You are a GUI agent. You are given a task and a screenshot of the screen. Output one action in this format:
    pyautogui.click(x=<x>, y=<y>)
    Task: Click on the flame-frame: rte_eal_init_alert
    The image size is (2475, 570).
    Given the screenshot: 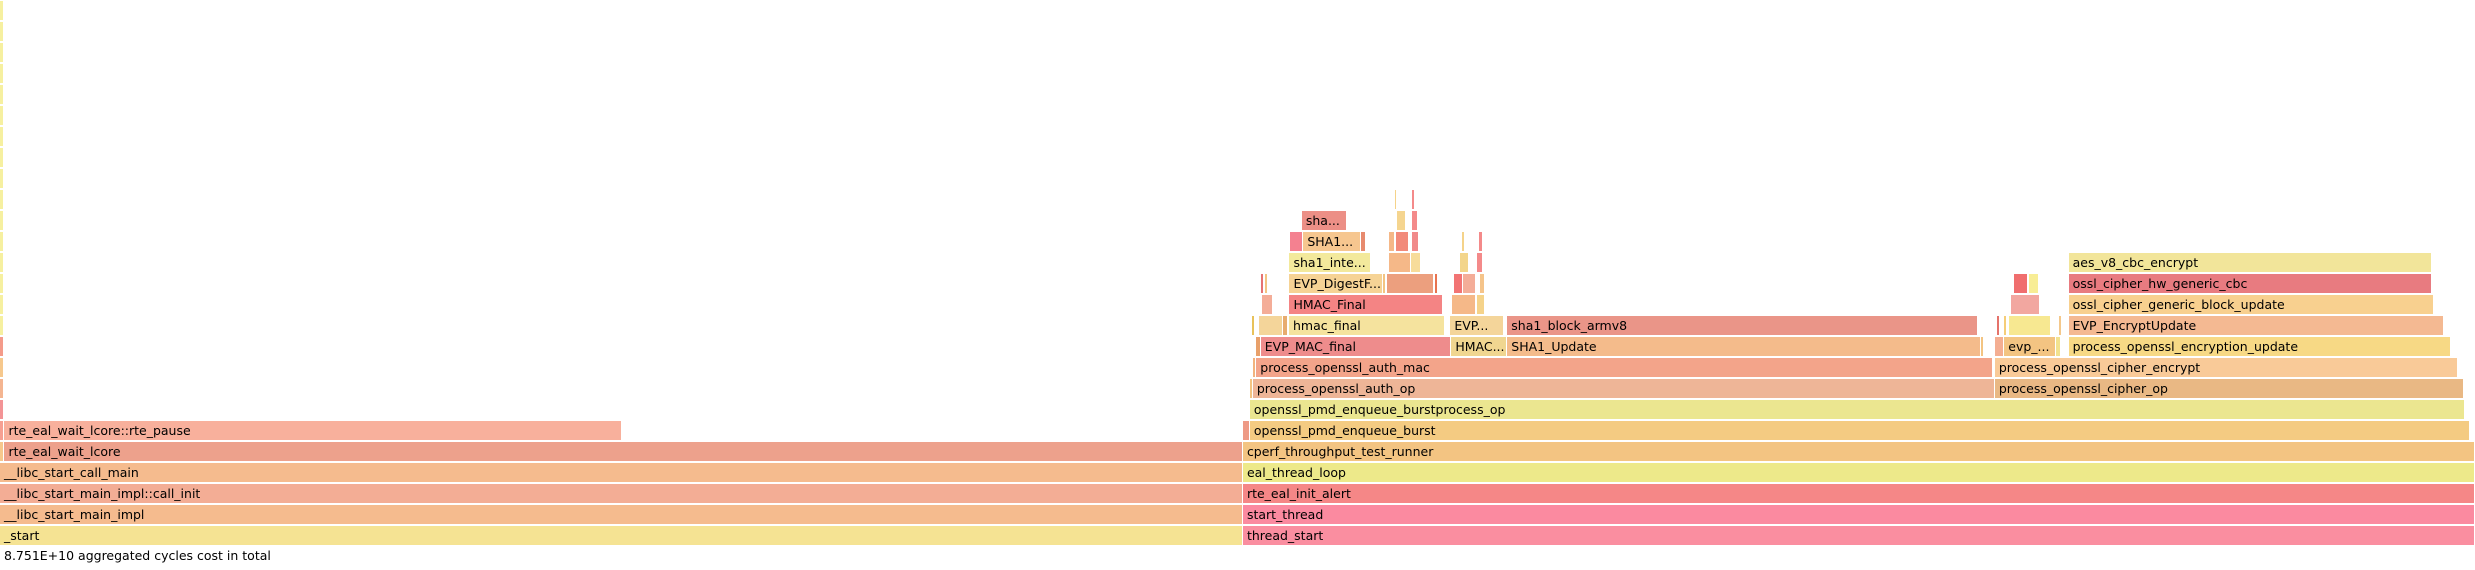 What is the action you would take?
    pyautogui.click(x=1858, y=493)
    